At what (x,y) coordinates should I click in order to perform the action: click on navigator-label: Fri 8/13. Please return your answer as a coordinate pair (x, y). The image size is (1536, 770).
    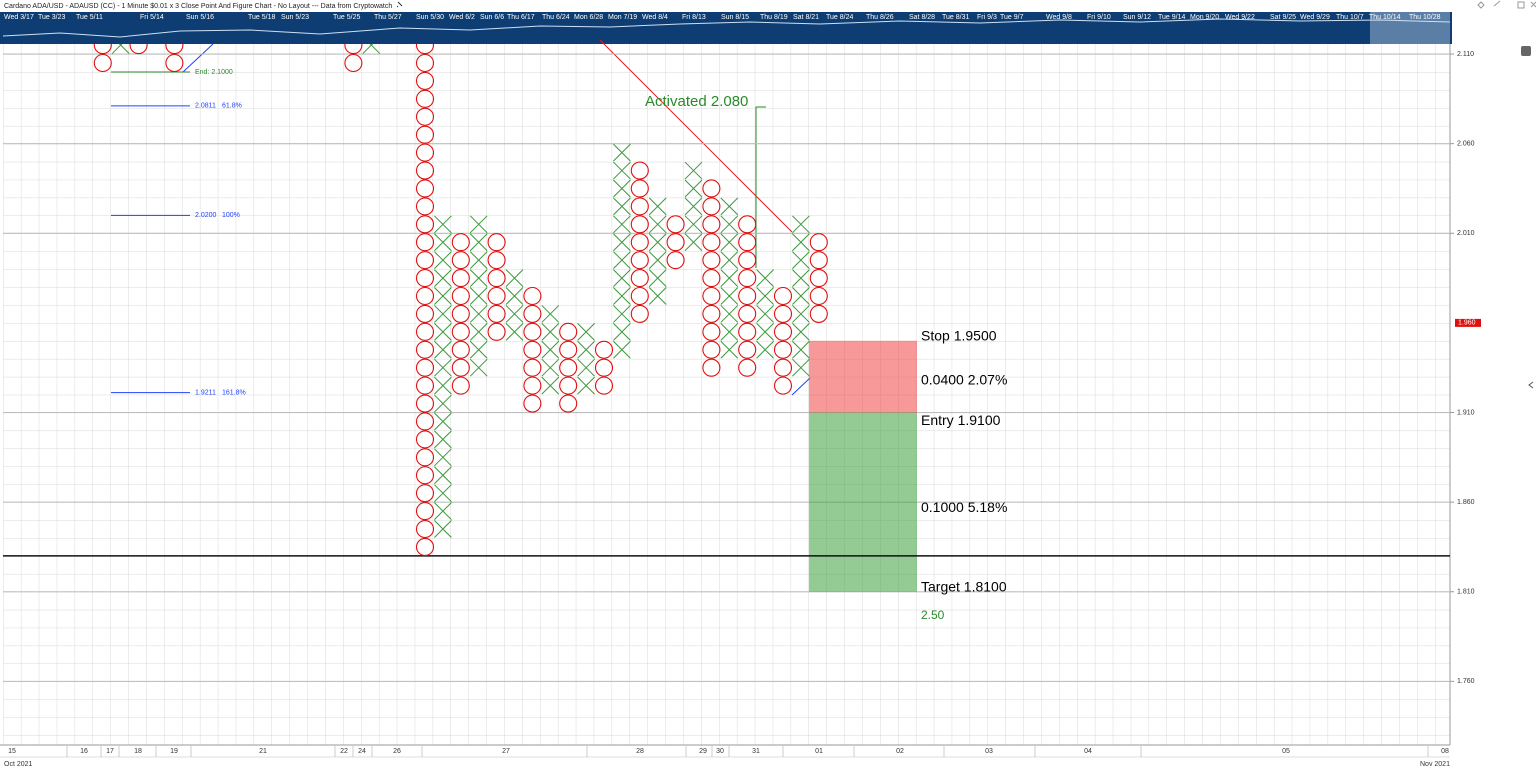
    Looking at the image, I should click on (694, 17).